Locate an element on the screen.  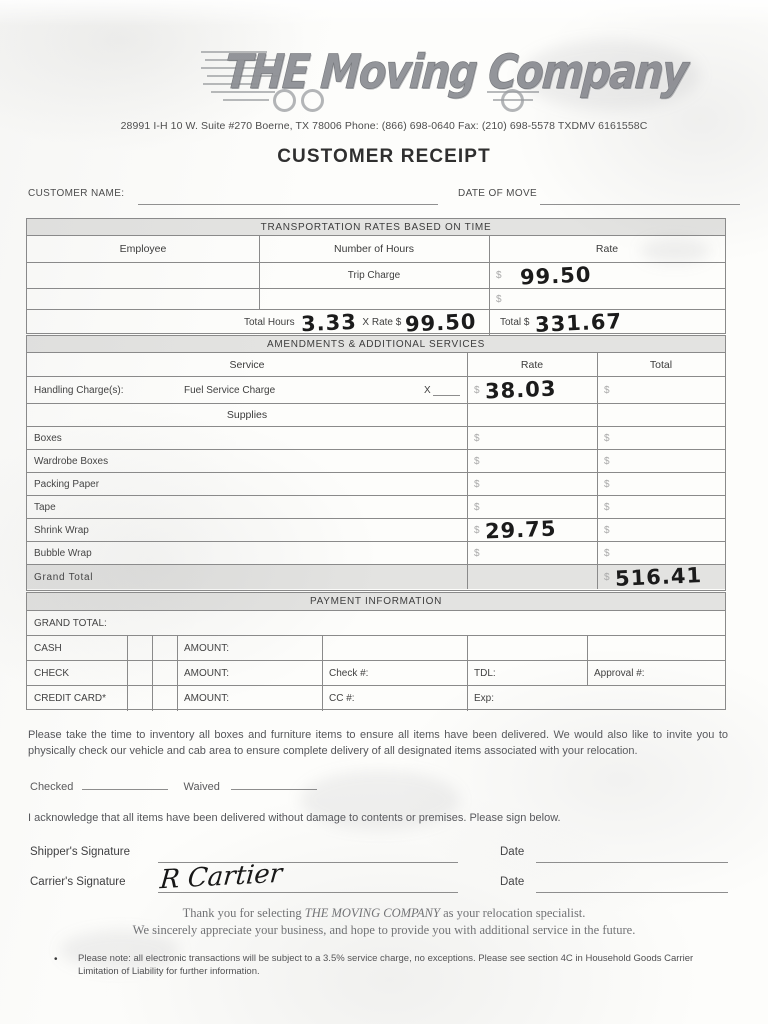
handling-multiplier-label: X is located at coordinates (427, 390).